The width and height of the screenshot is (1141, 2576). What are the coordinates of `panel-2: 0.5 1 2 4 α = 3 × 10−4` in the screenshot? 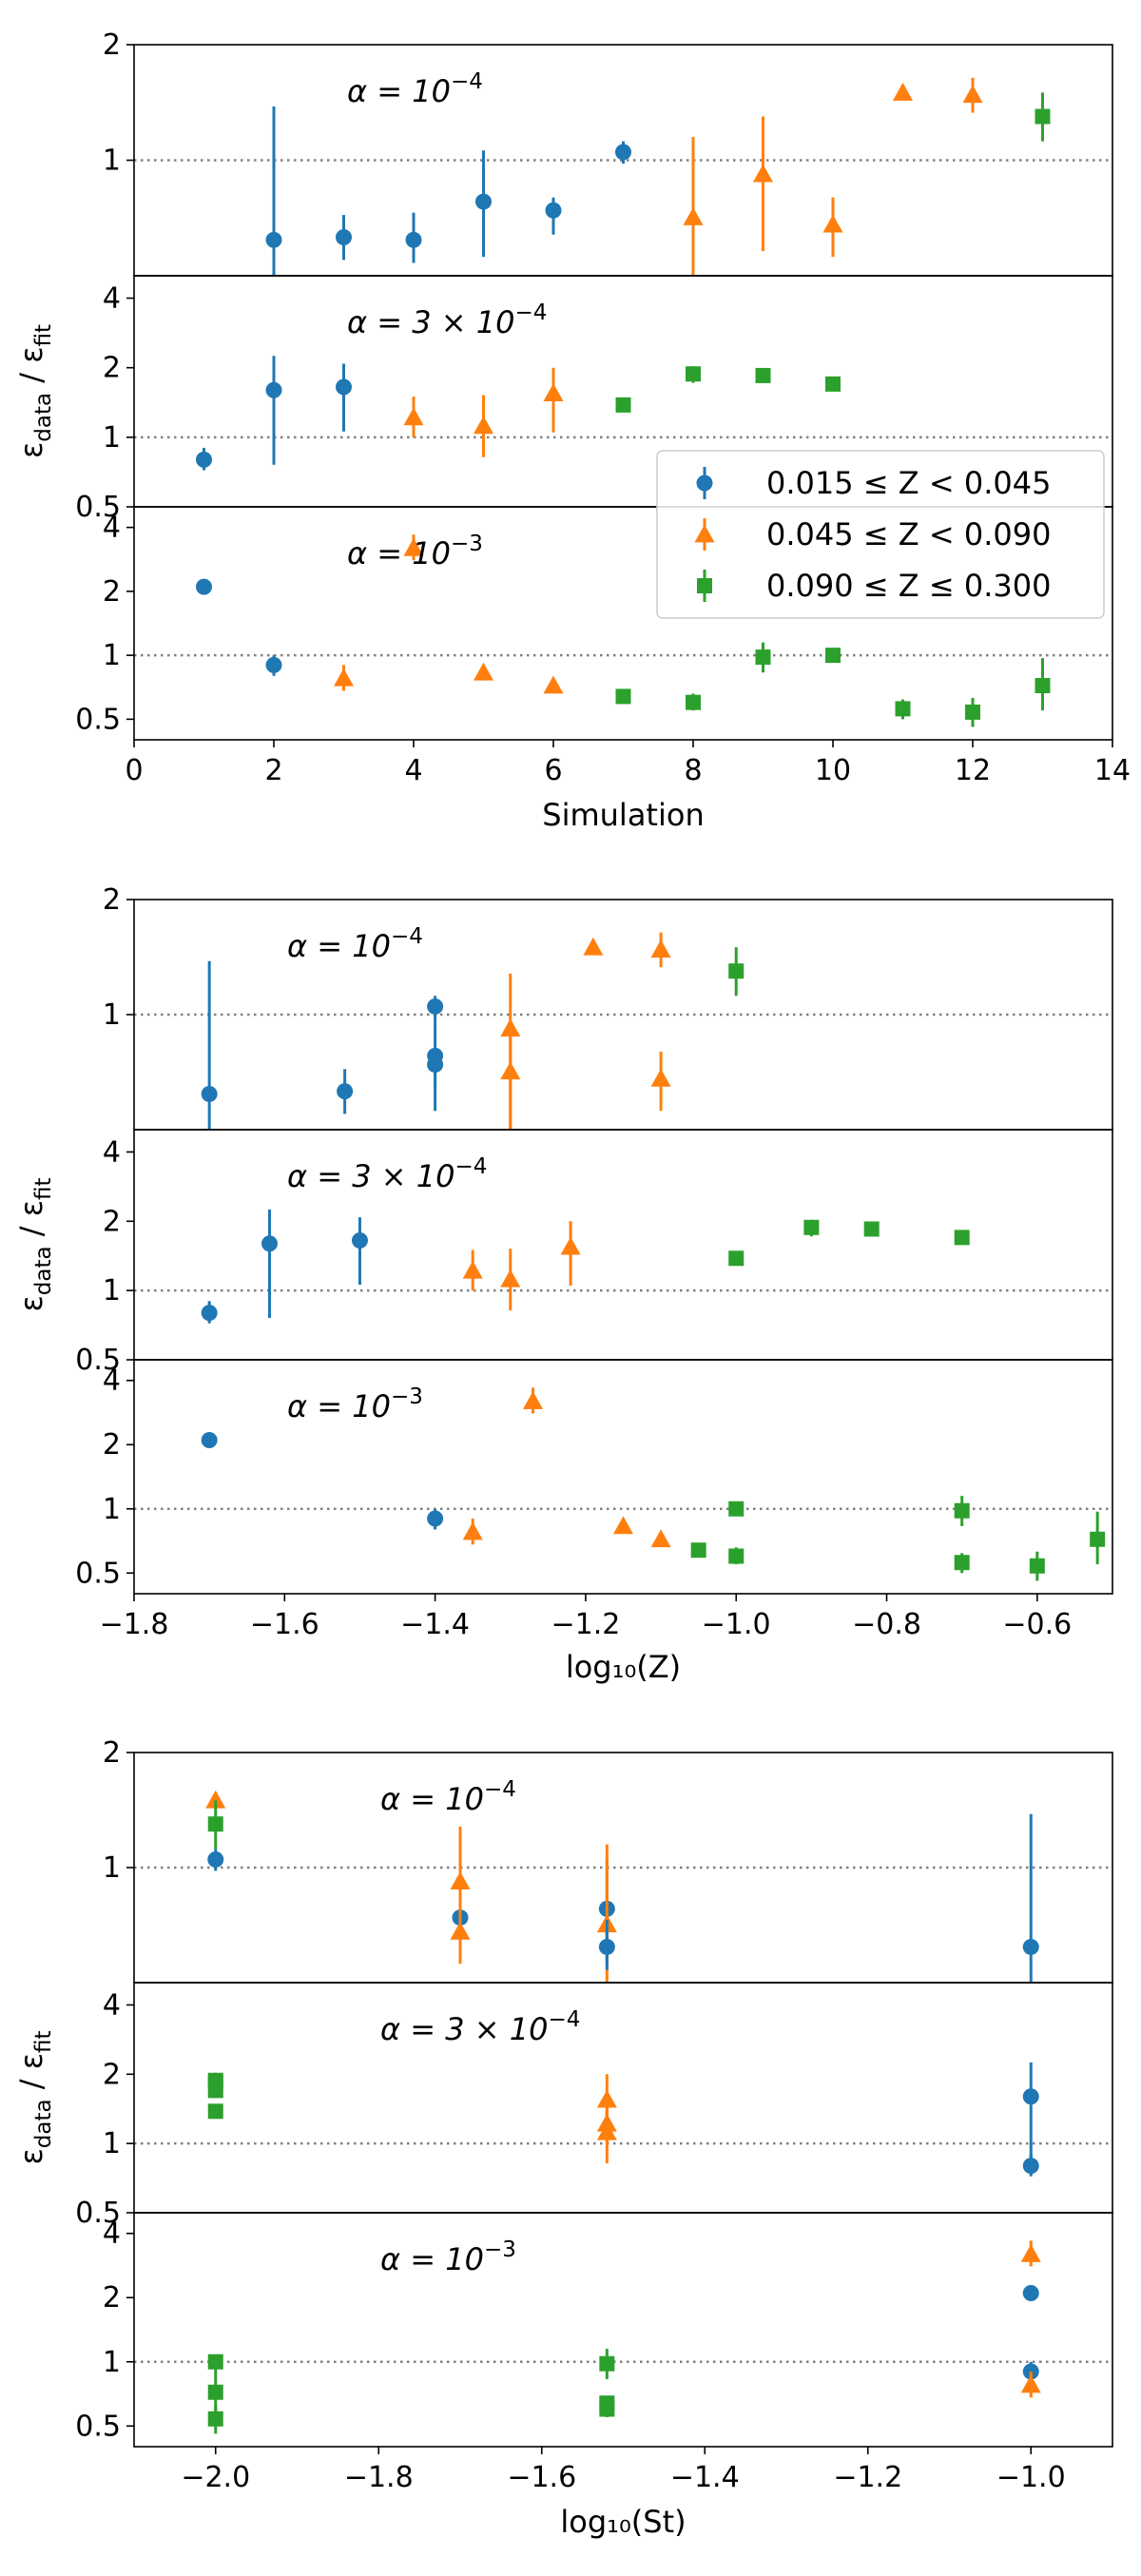 It's located at (594, 2106).